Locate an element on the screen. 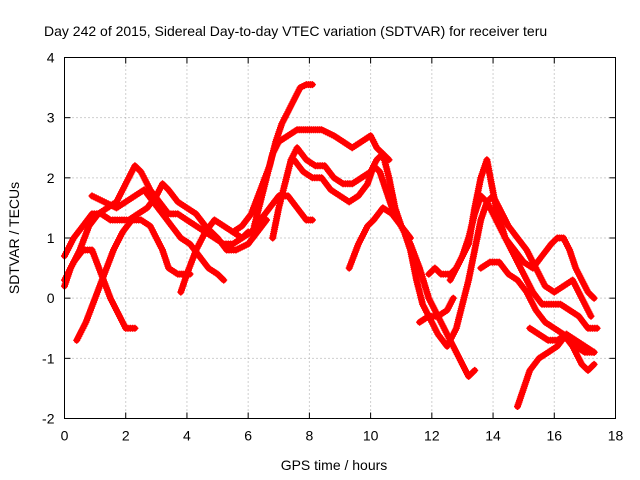  x-tick-label: 12 is located at coordinates (432, 436).